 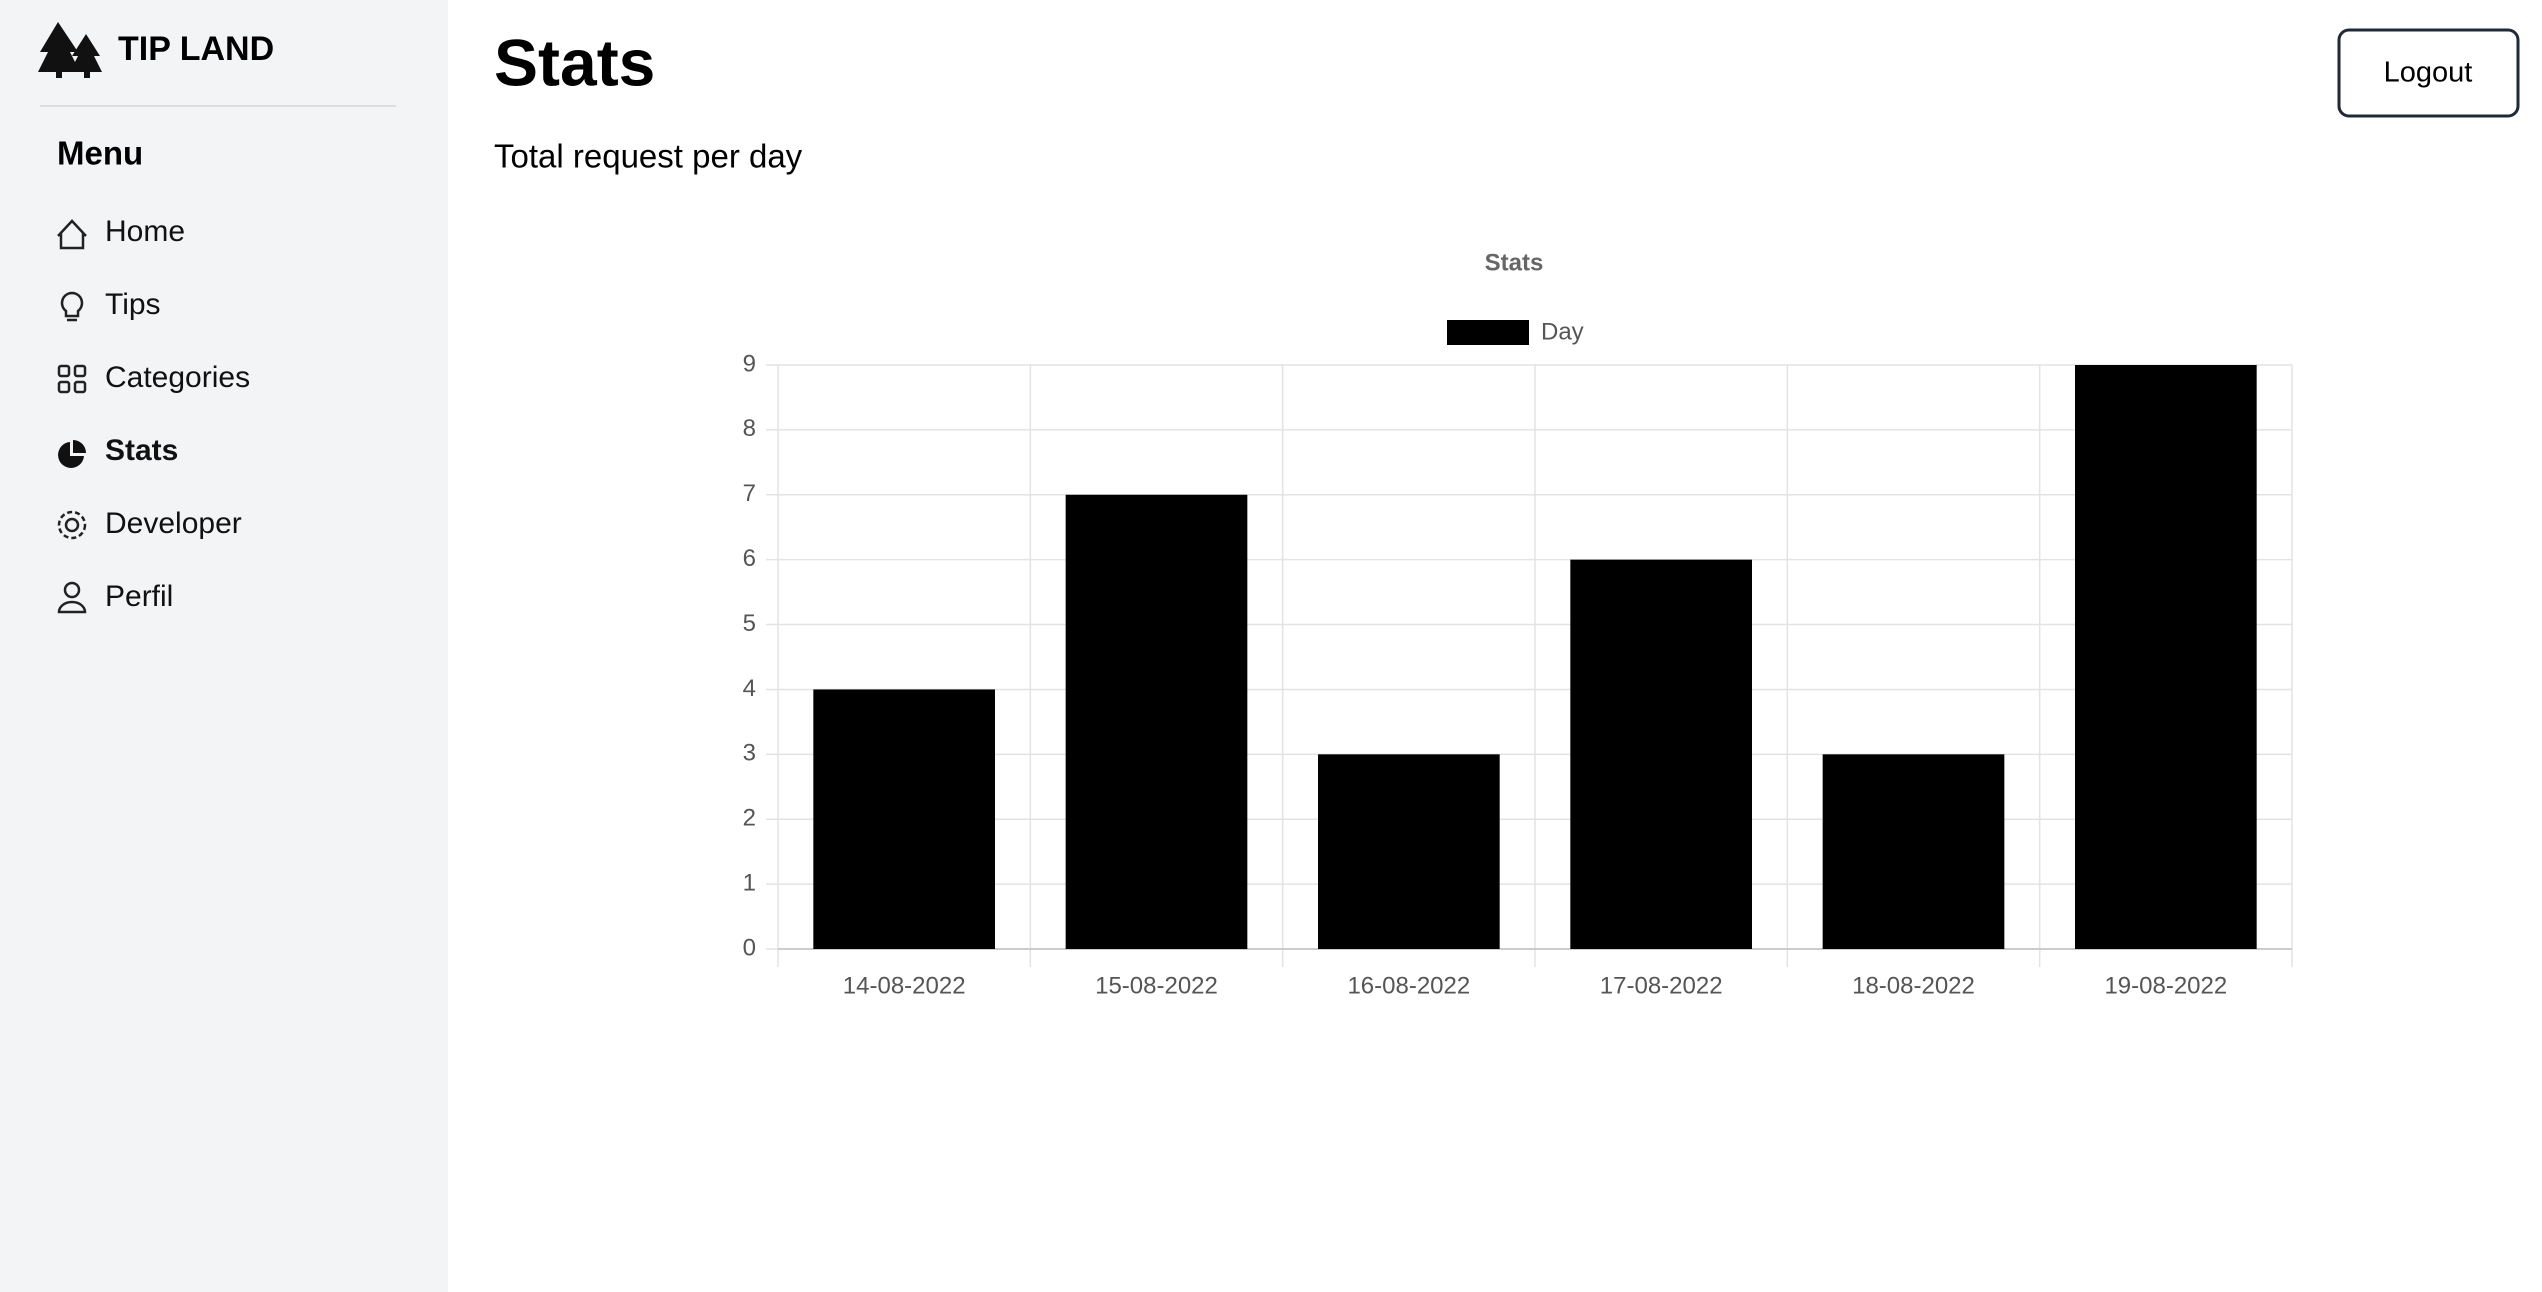 What do you see at coordinates (145, 231) in the screenshot?
I see `menu-item: Home` at bounding box center [145, 231].